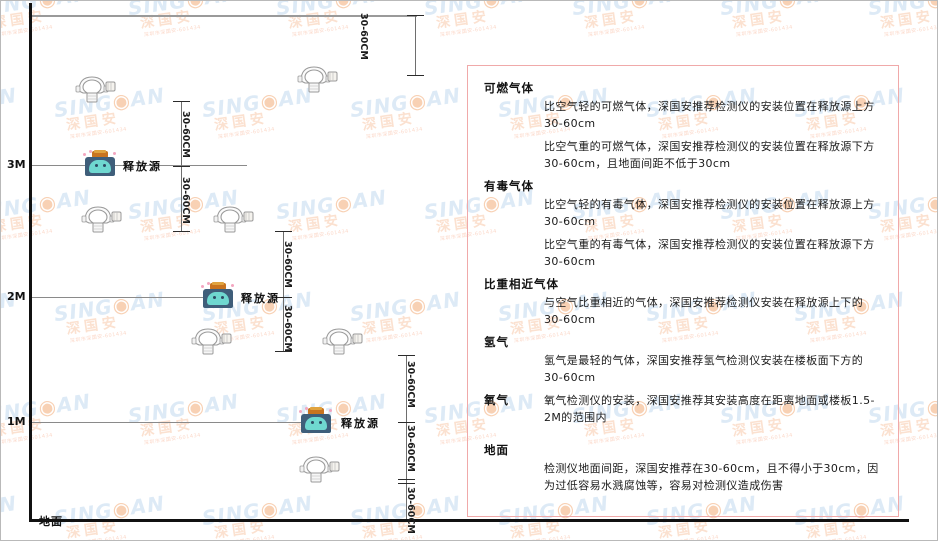  I want to click on ceiling-line, so click(224, 16).